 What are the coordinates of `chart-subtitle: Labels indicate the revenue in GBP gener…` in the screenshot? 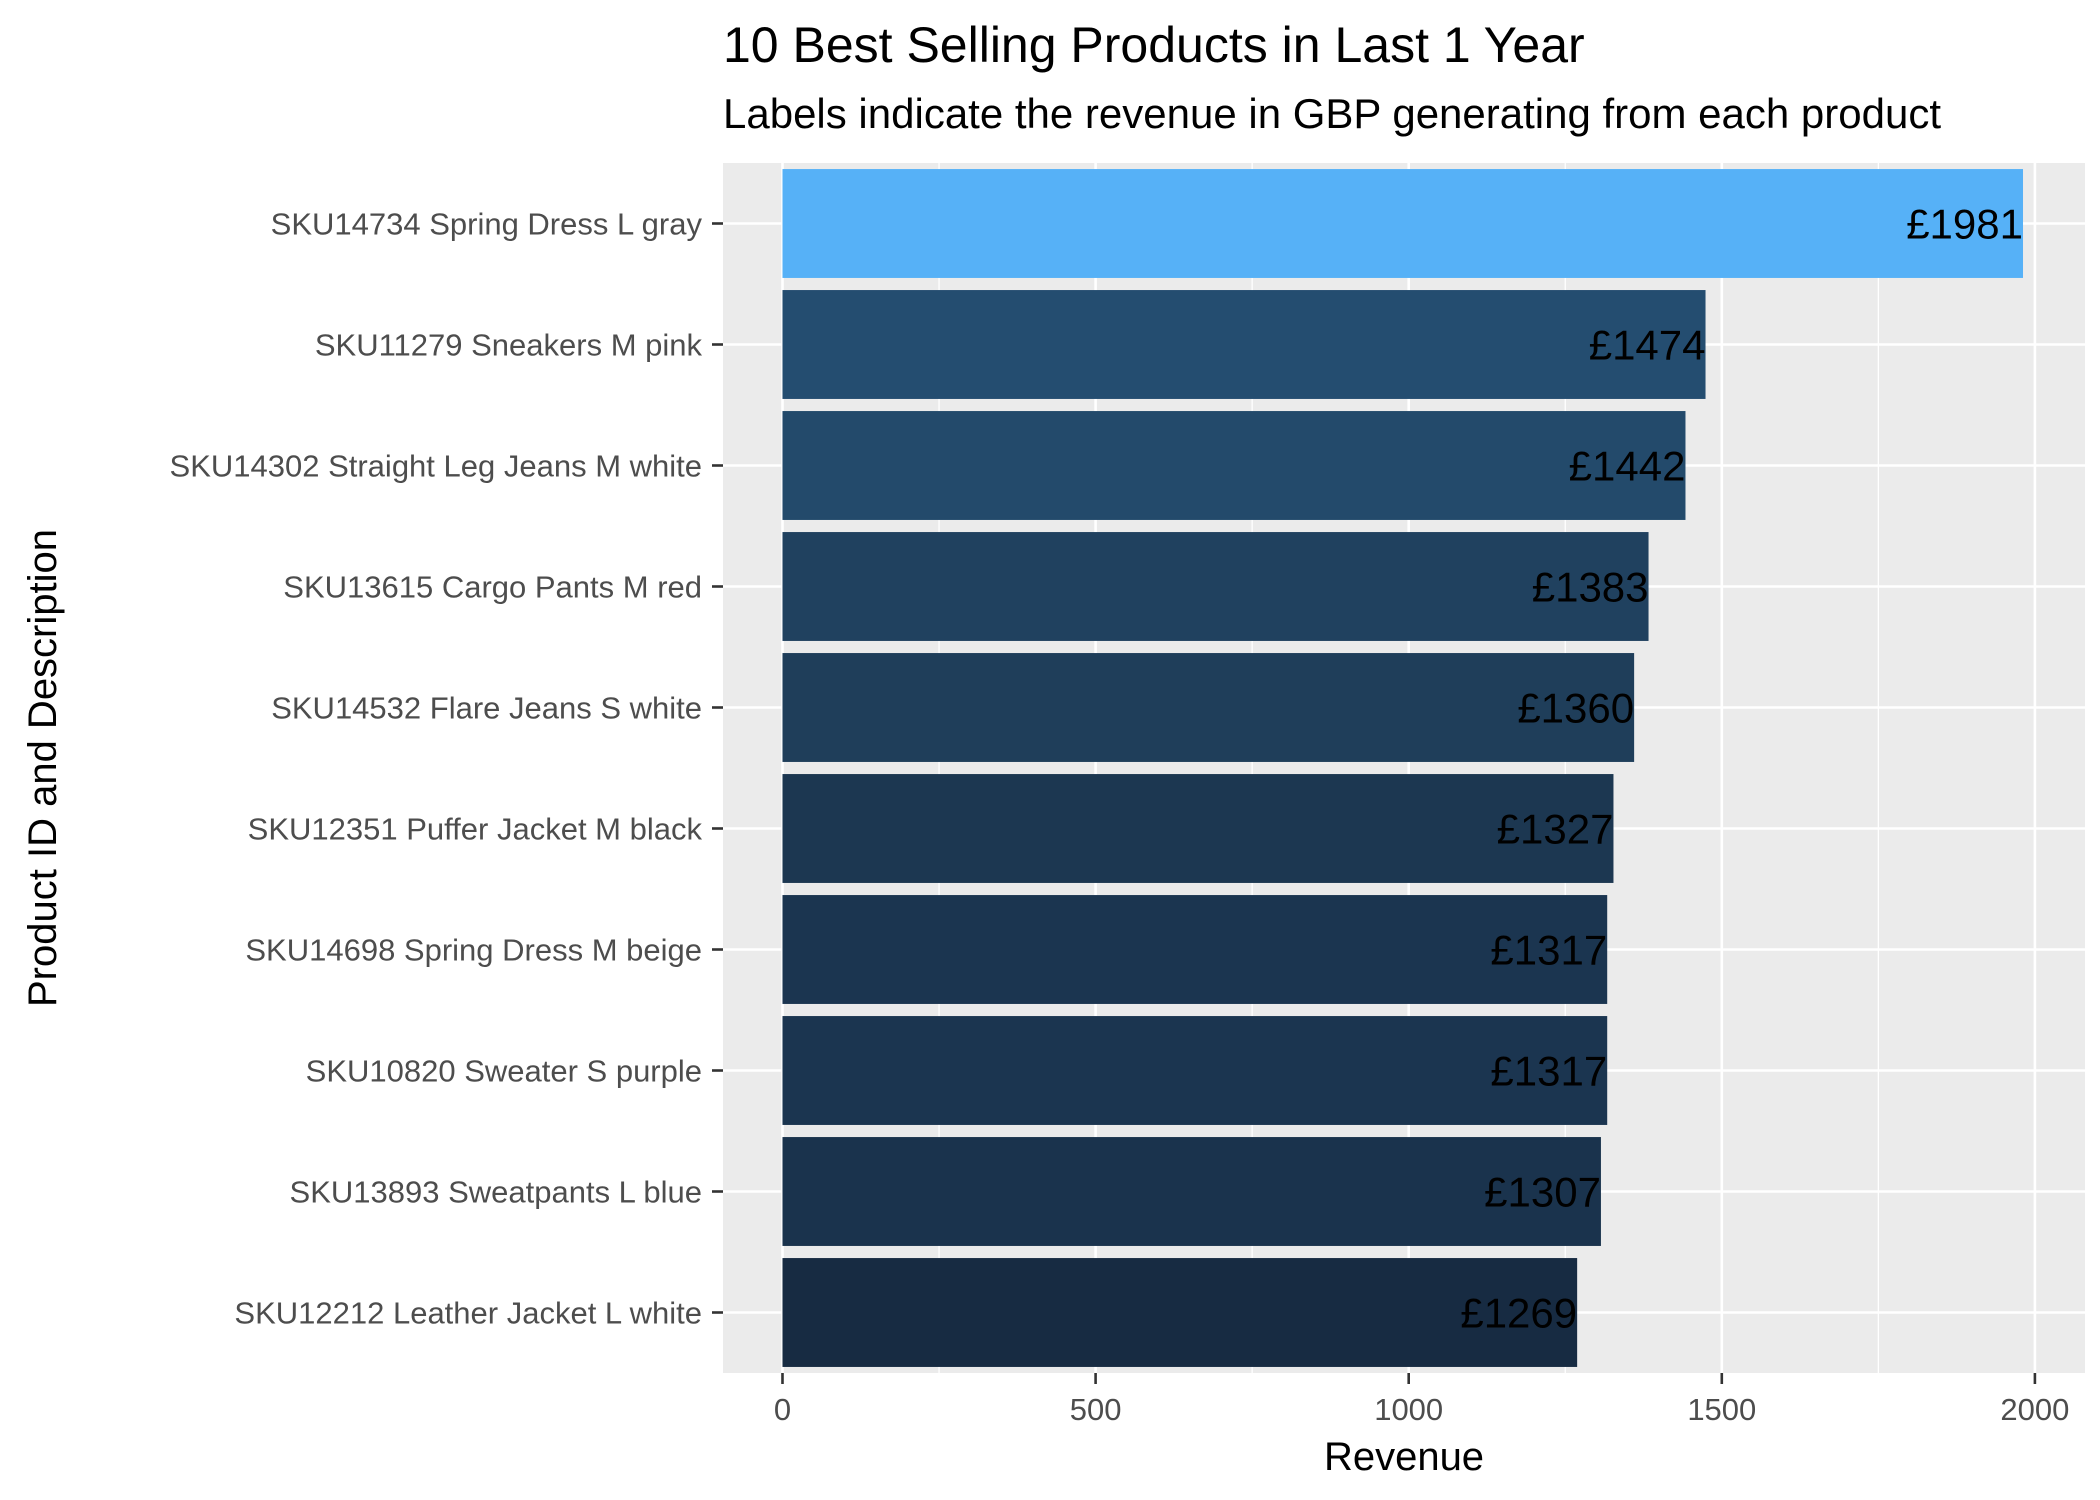 It's located at (1332, 113).